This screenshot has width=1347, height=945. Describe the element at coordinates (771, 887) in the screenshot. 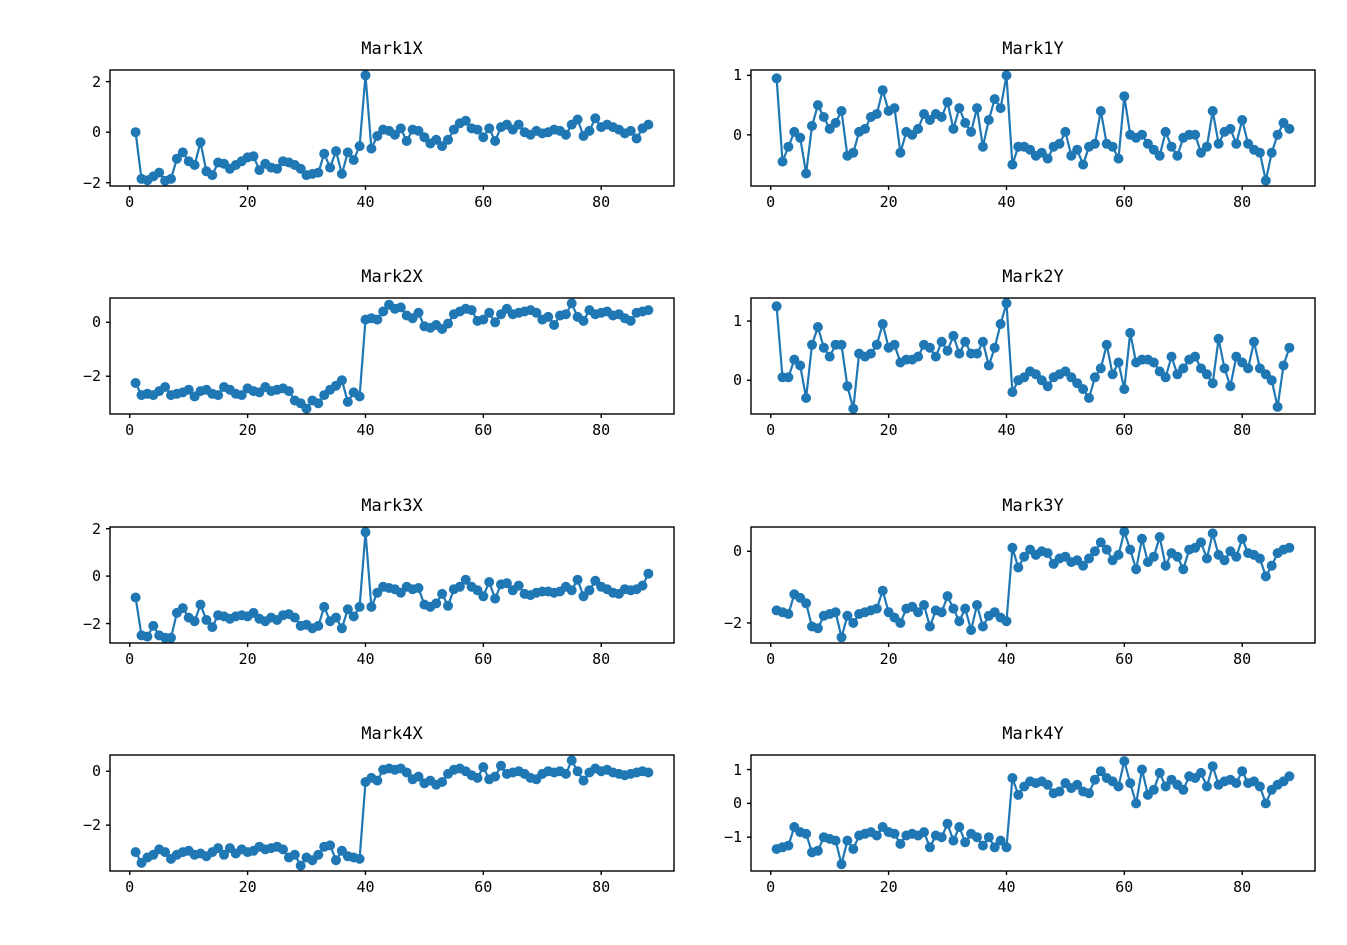

I see `x-tick-label: 0` at that location.